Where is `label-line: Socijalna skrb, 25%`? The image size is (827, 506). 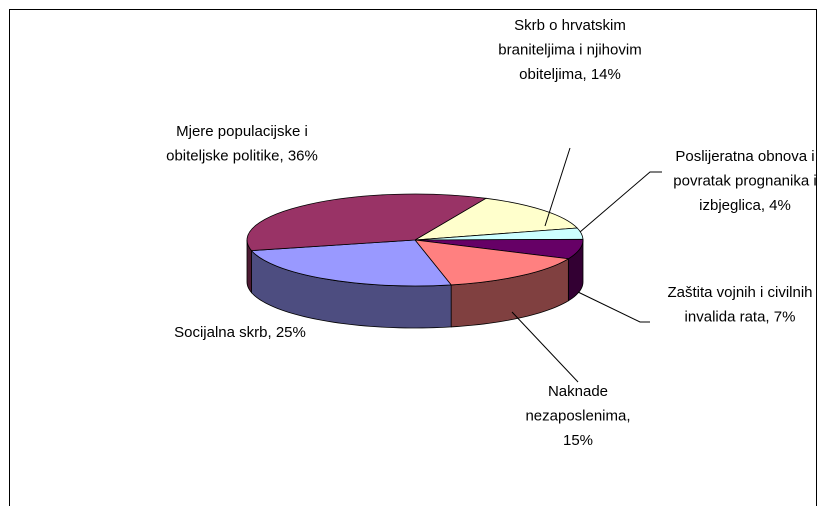 label-line: Socijalna skrb, 25% is located at coordinates (240, 332).